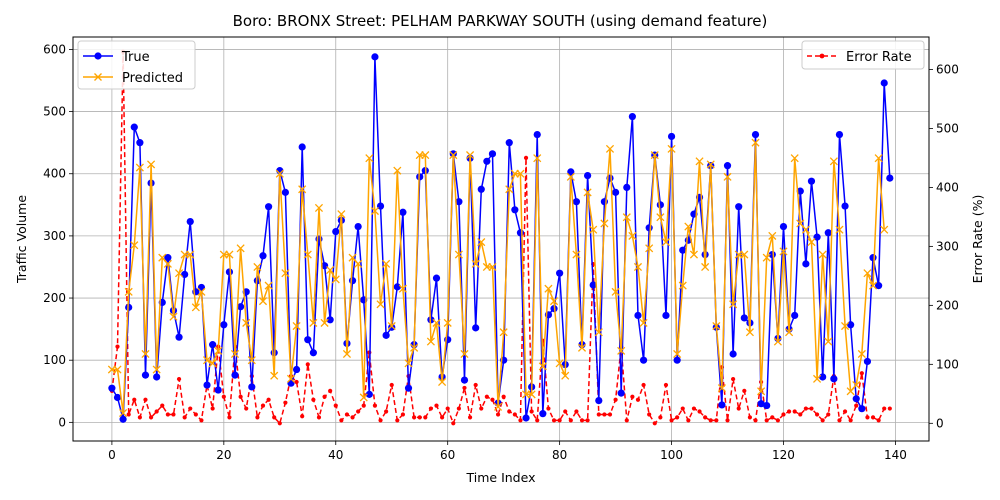 Image resolution: width=1000 pixels, height=500 pixels. I want to click on y-tick-label: 500, so click(54, 112).